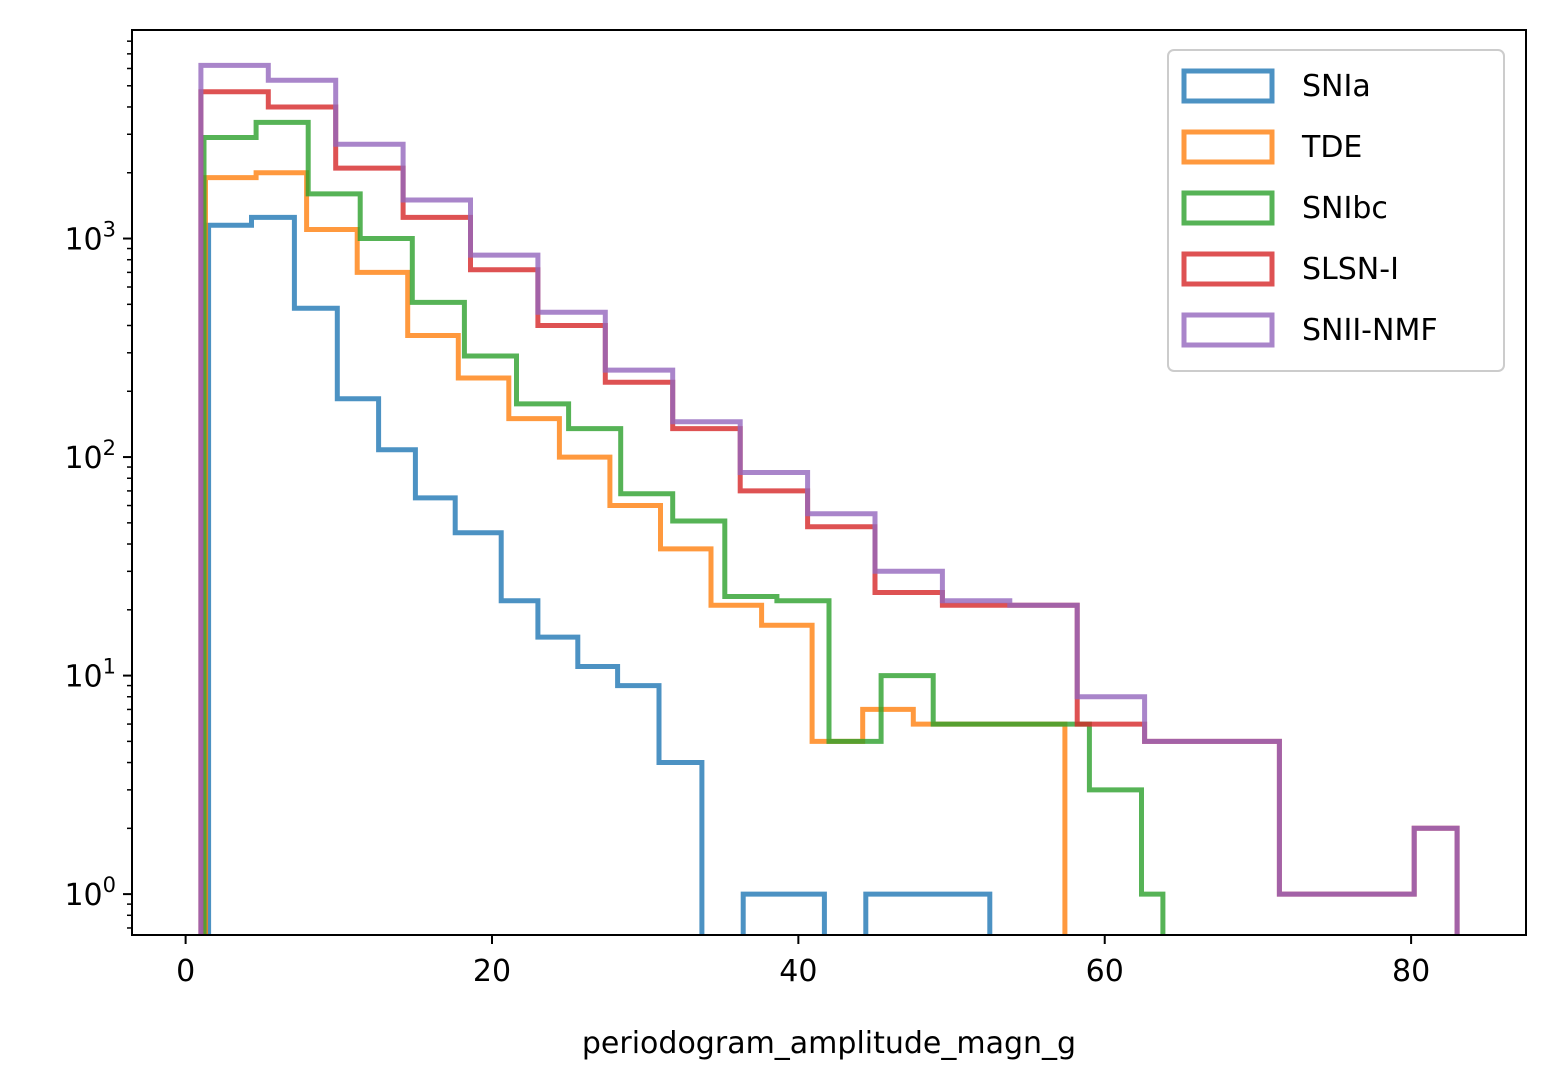  Describe the element at coordinates (1105, 971) in the screenshot. I see `x-tick-label: 60` at that location.